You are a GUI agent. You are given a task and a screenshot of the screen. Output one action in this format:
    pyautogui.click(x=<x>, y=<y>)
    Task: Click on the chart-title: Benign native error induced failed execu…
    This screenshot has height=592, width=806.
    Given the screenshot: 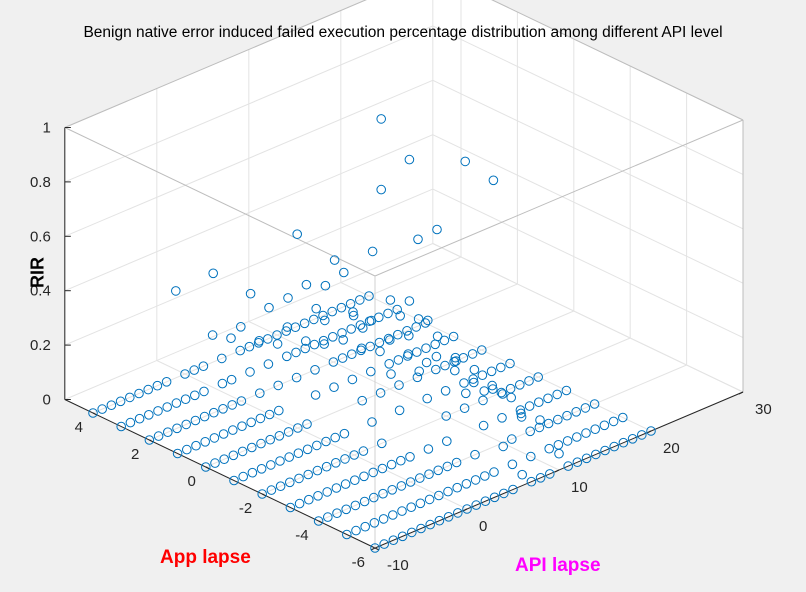 What is the action you would take?
    pyautogui.click(x=403, y=32)
    